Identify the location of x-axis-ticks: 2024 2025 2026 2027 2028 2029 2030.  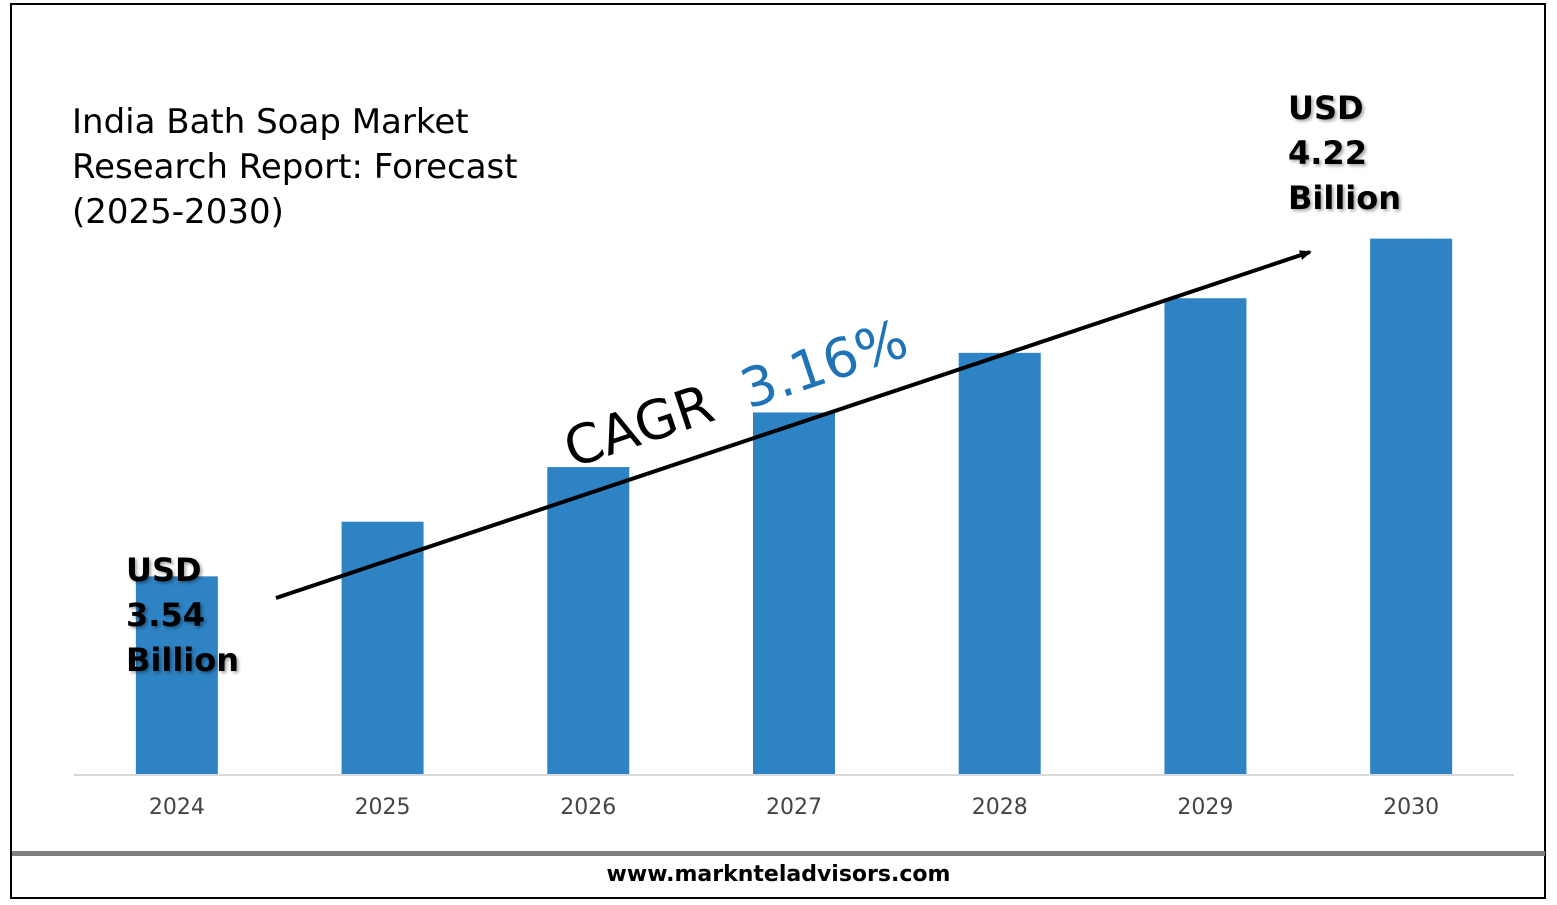
(794, 807).